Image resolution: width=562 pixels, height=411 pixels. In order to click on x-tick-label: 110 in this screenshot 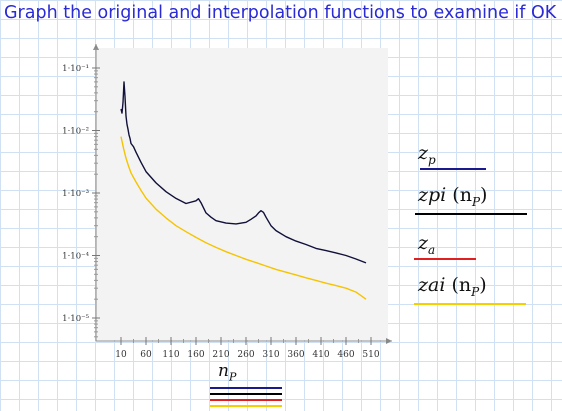, I will do `click(170, 355)`.